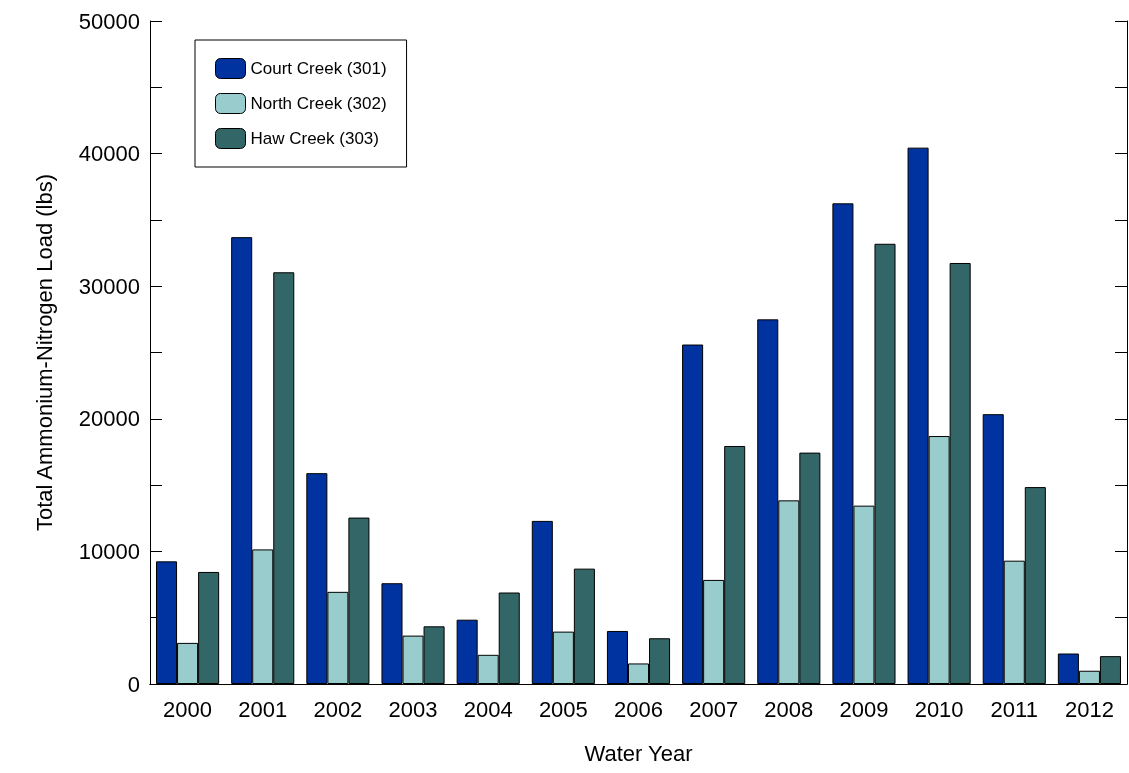  I want to click on x-axis-title: Water Year, so click(638, 753).